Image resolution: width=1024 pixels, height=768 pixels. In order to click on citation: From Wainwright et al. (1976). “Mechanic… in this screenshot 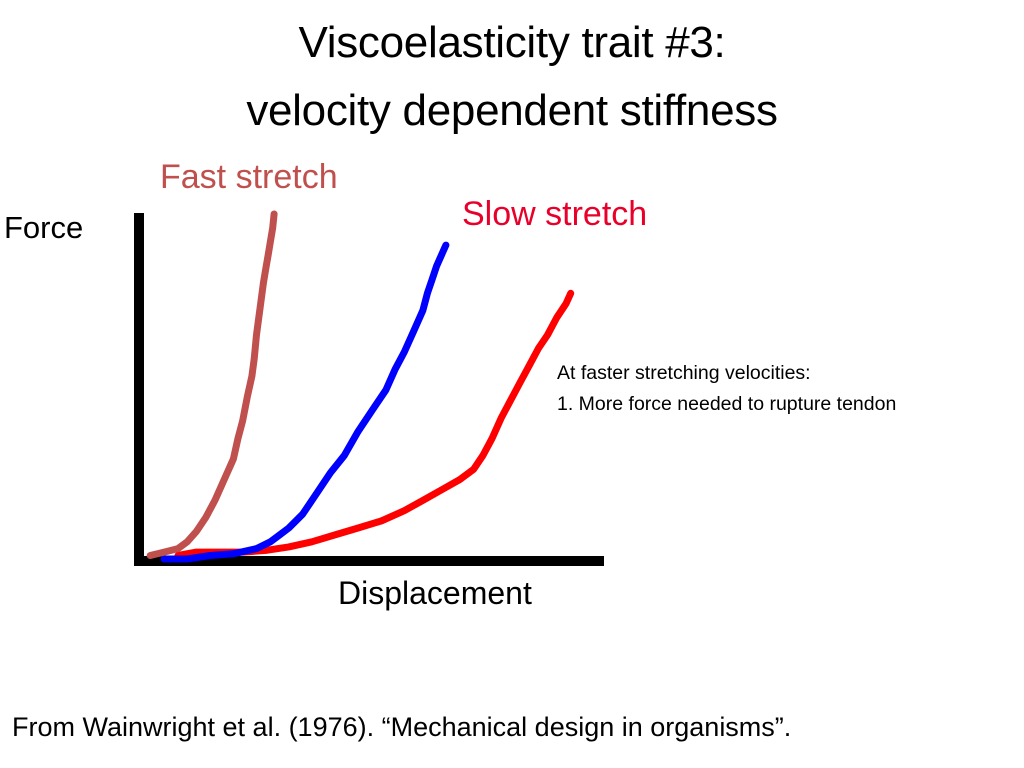, I will do `click(402, 727)`.